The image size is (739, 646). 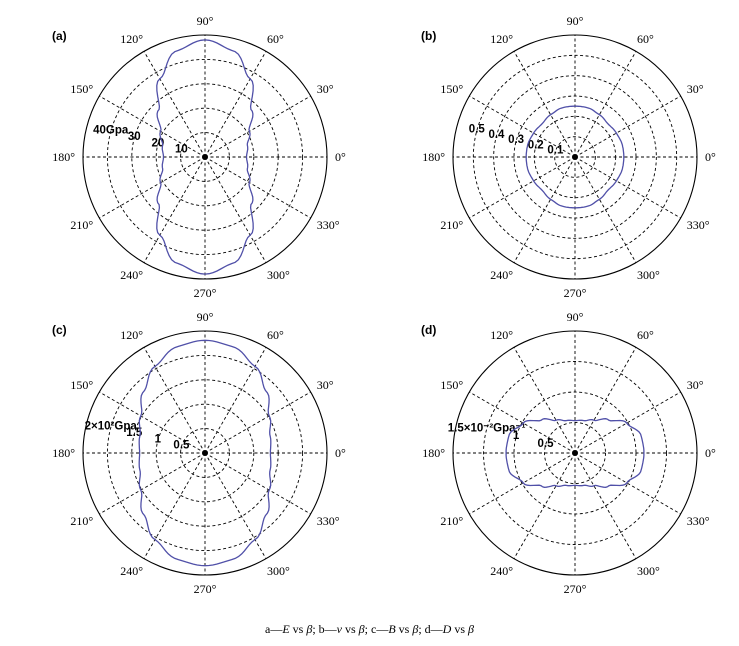 I want to click on caption-d-prefix: ; d—, so click(x=430, y=629).